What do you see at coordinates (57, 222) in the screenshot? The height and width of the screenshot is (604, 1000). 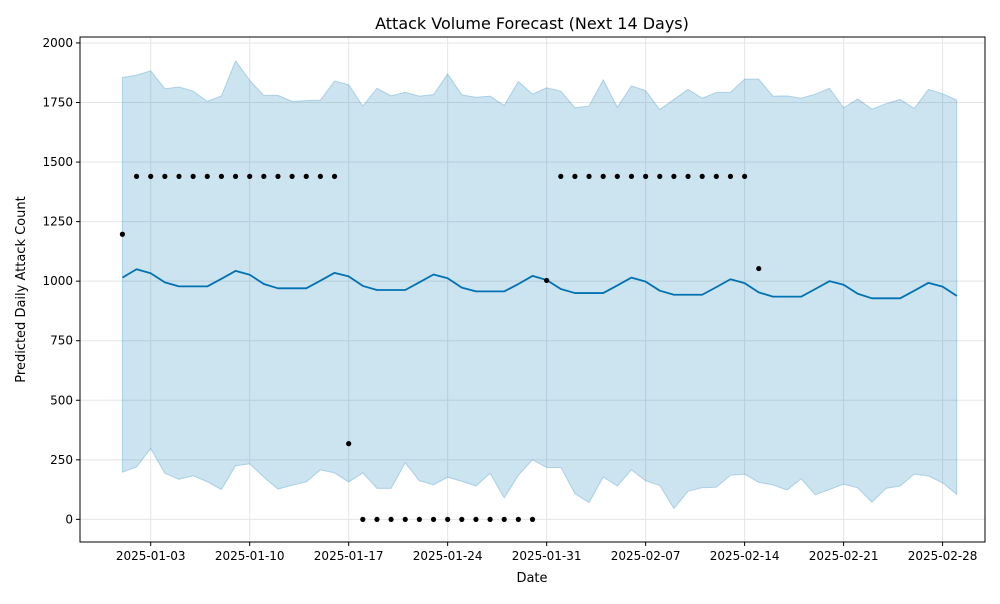 I see `y-tick-label: 1250` at bounding box center [57, 222].